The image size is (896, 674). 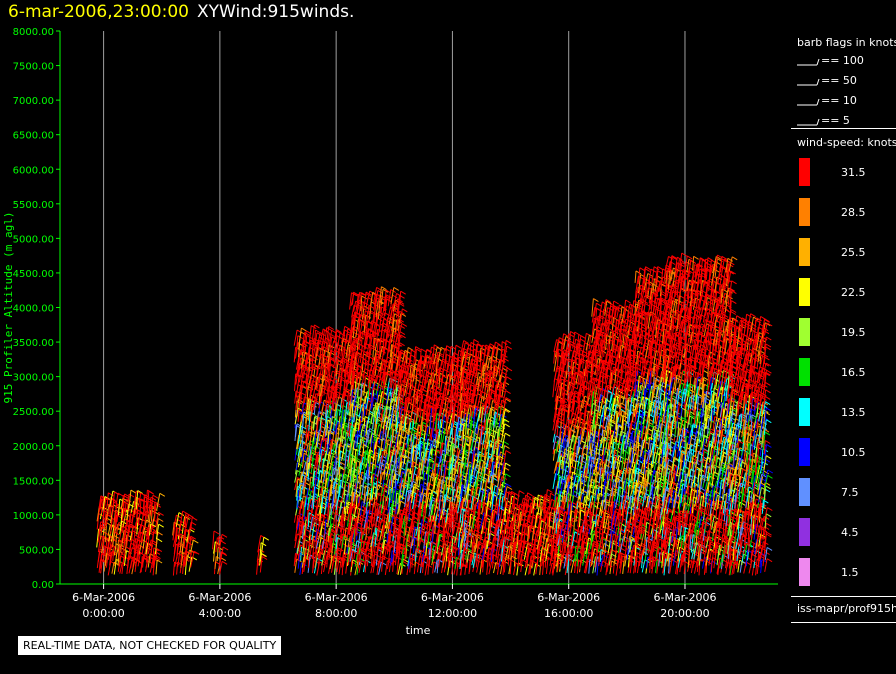 I want to click on y-tick-label: 3000.00, so click(x=33, y=378).